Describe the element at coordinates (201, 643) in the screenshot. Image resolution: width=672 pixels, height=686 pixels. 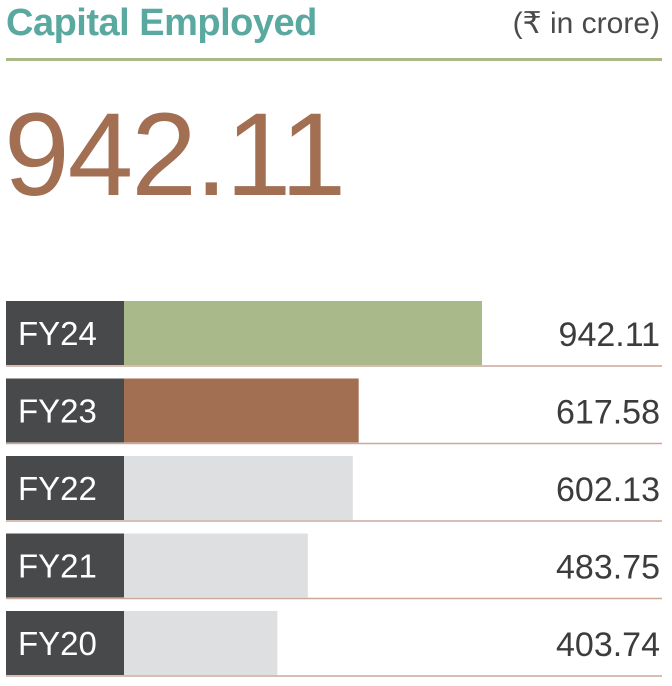
I see `bar-fy20` at that location.